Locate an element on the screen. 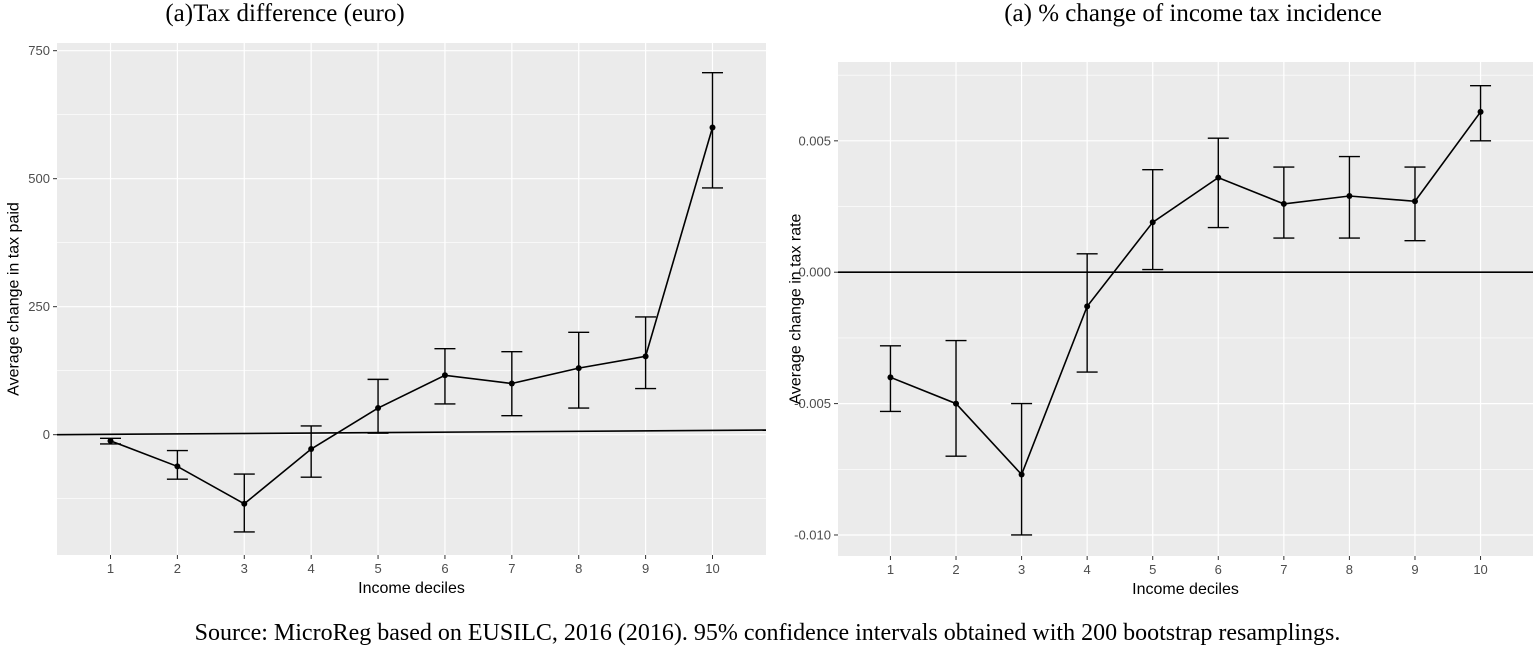 The width and height of the screenshot is (1535, 655). chart-title-right: (a) % change of income tax incidence is located at coordinates (1193, 13).